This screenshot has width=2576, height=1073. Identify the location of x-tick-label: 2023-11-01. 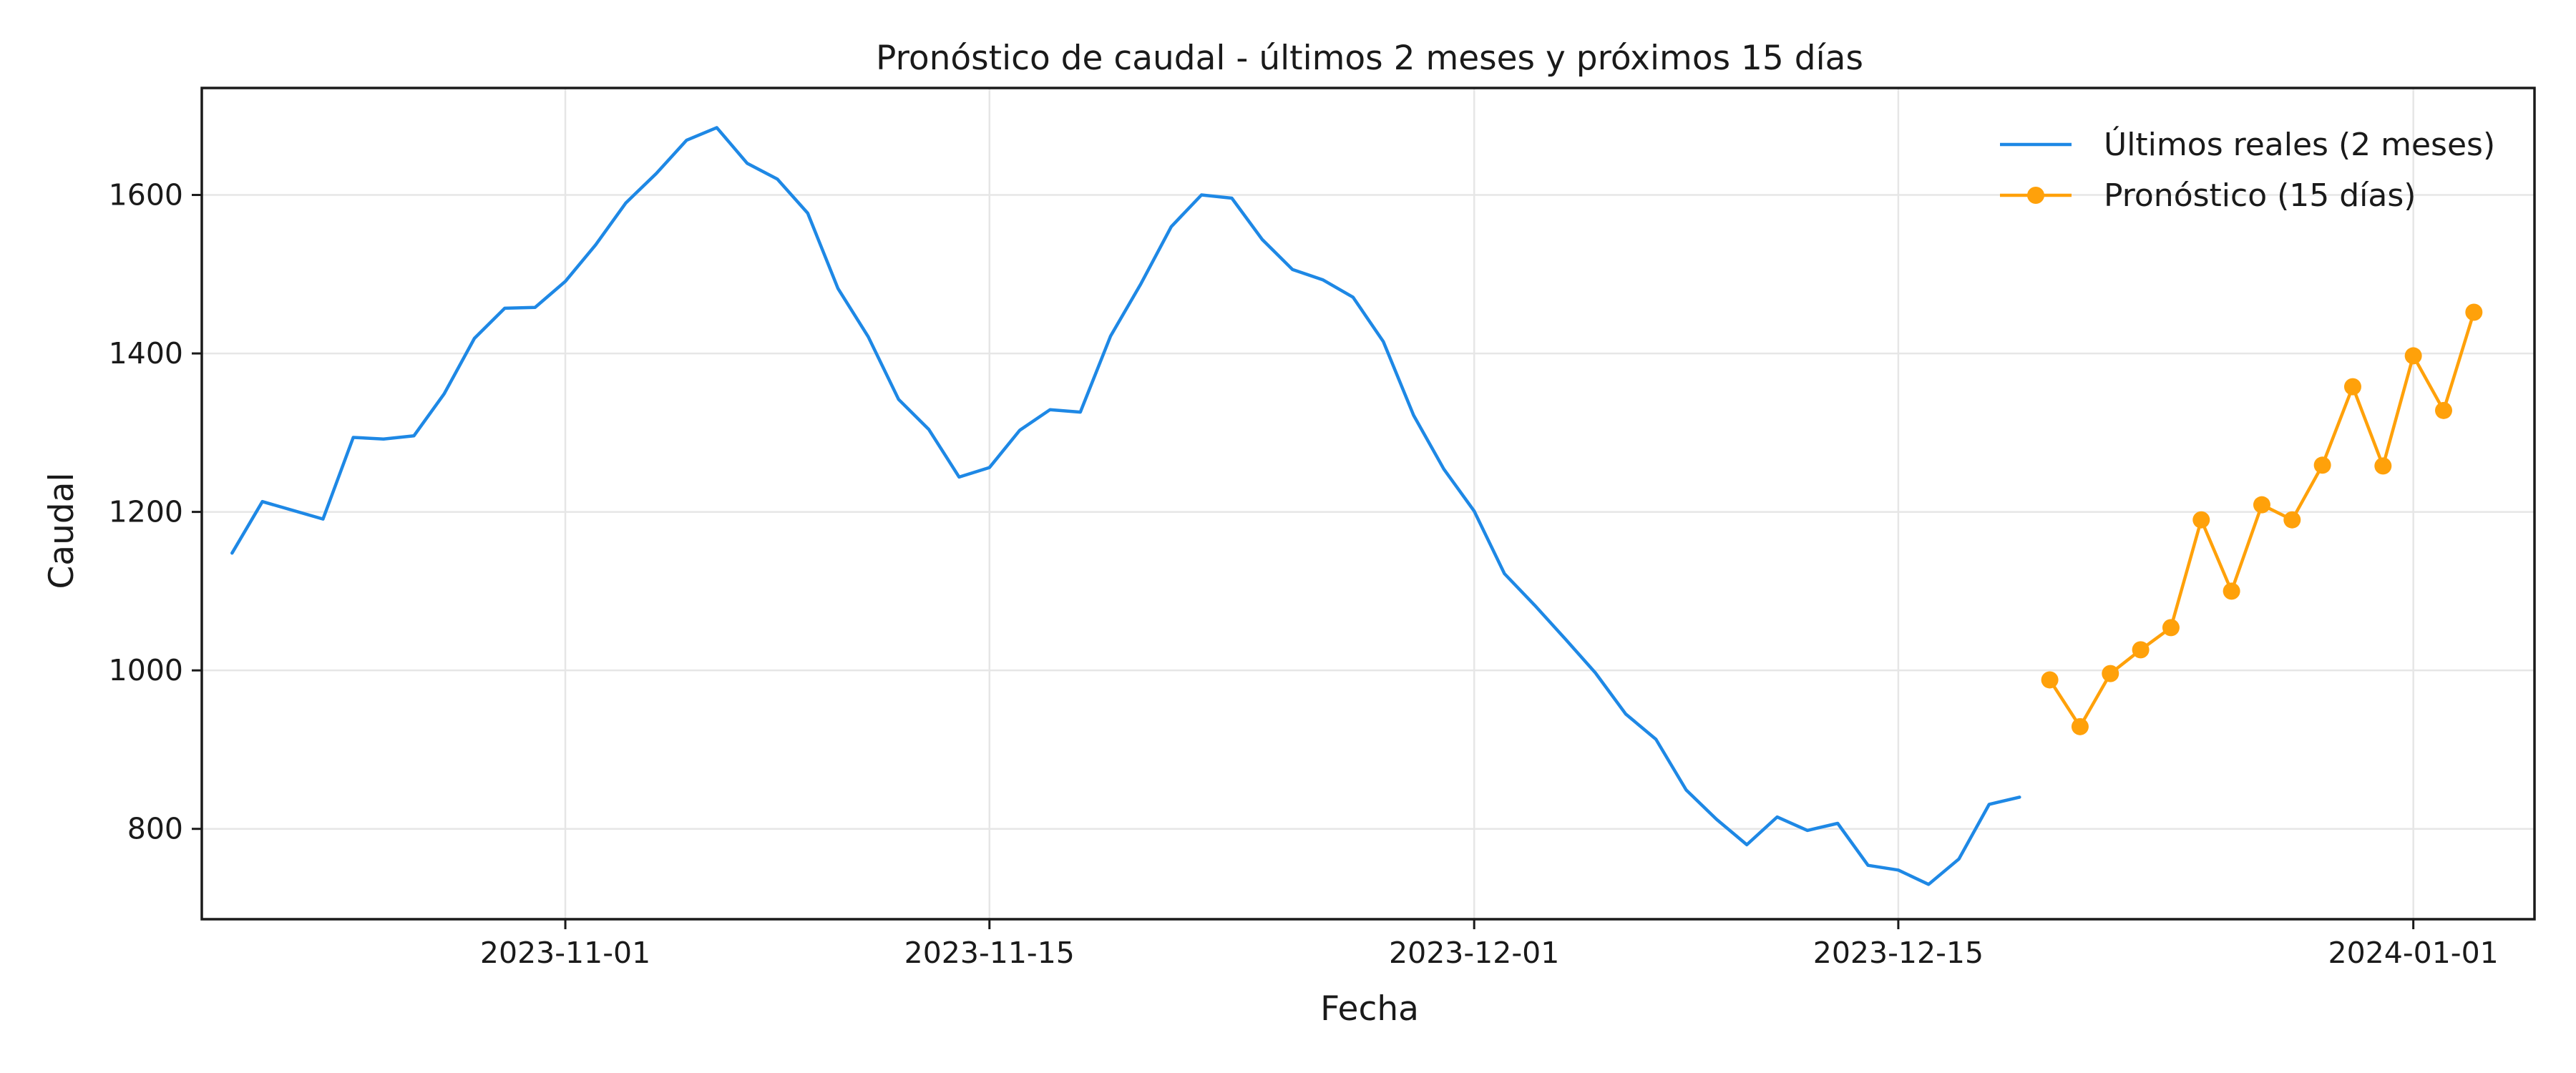
(565, 953).